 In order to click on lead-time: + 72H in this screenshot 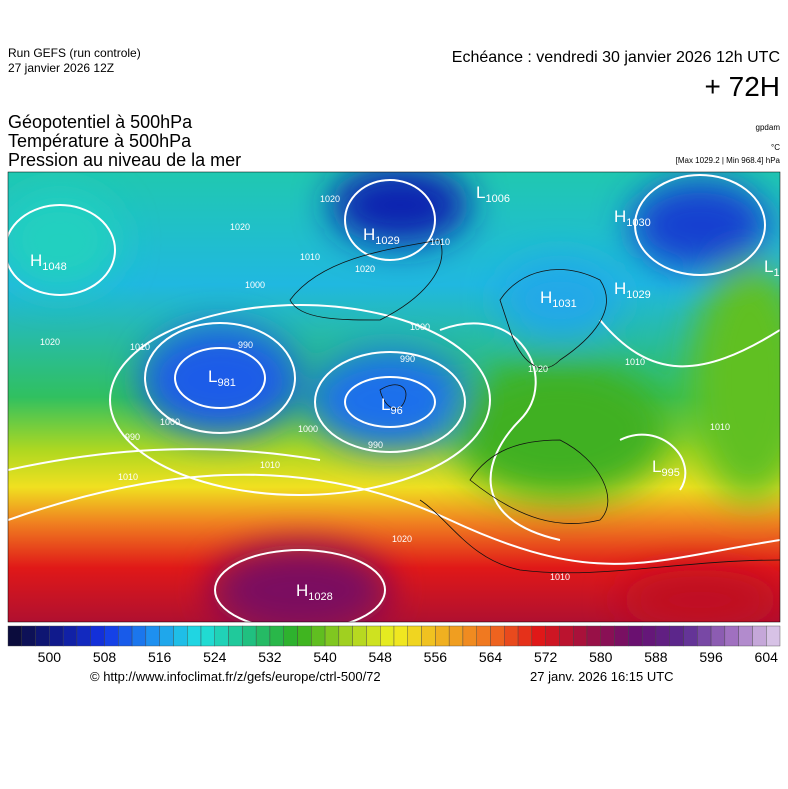, I will do `click(743, 86)`.